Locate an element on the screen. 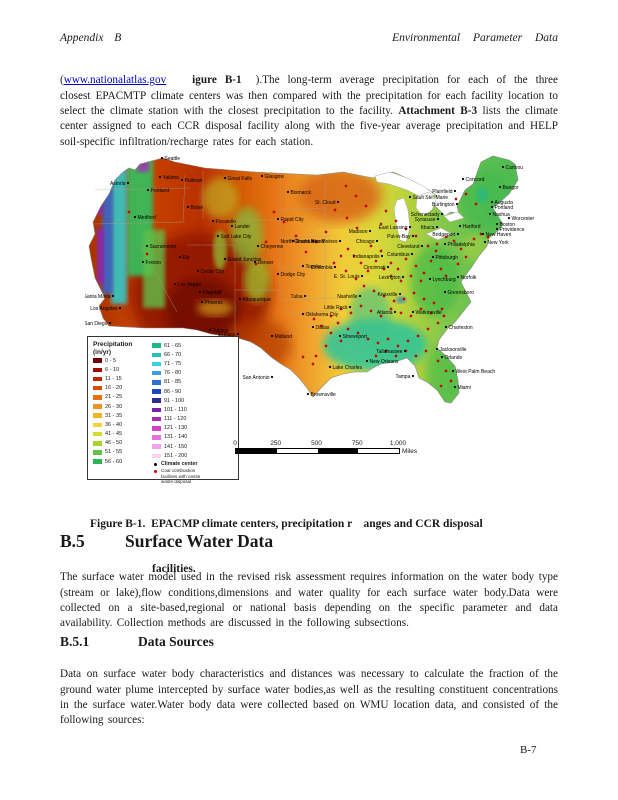 The width and height of the screenshot is (618, 800). legend-range-label: 31 - 35 is located at coordinates (114, 415).